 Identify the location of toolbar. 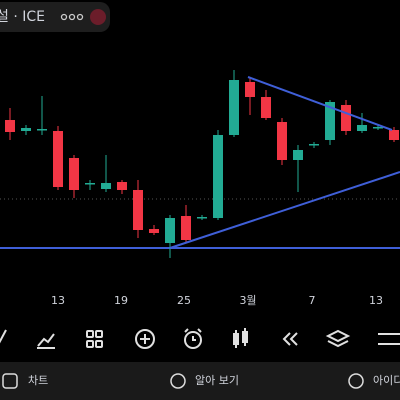
(200, 338).